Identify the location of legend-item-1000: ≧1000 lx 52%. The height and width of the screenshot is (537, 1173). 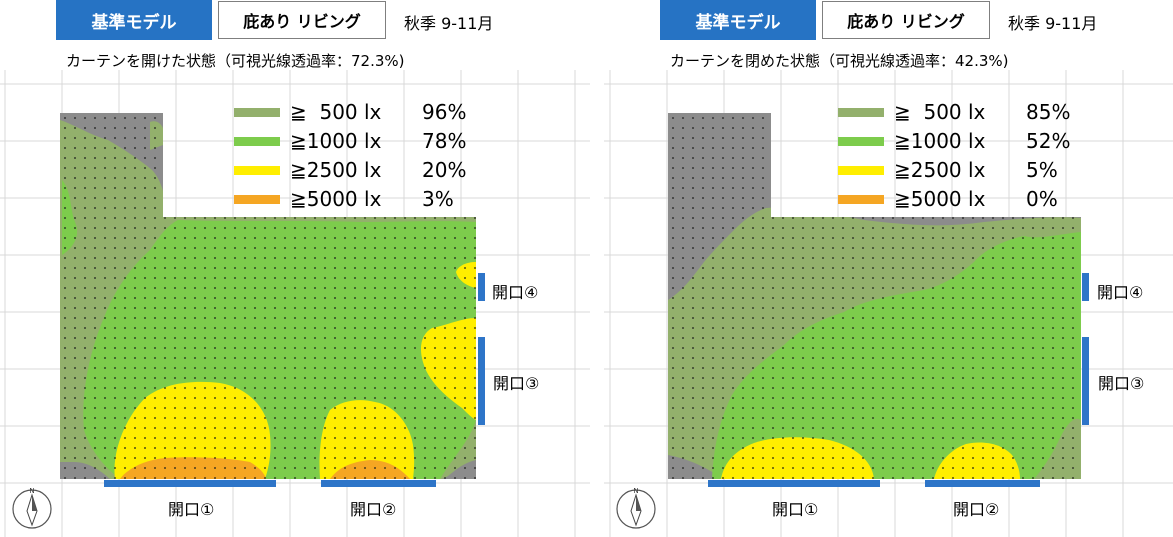
(986, 141).